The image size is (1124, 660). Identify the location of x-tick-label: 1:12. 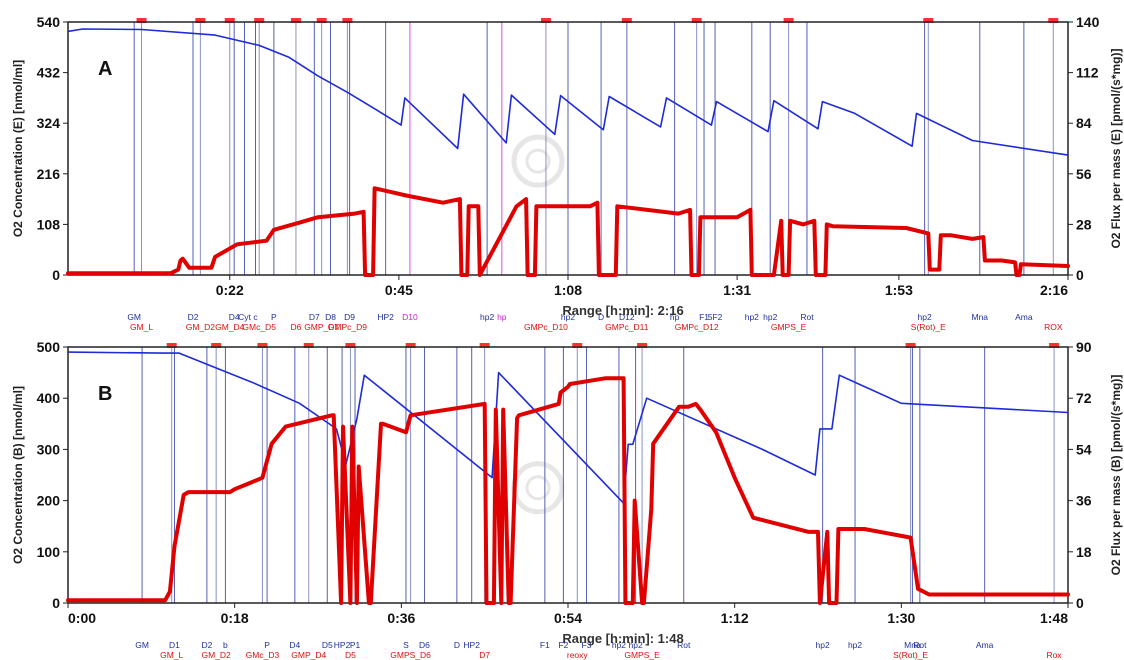
(735, 618).